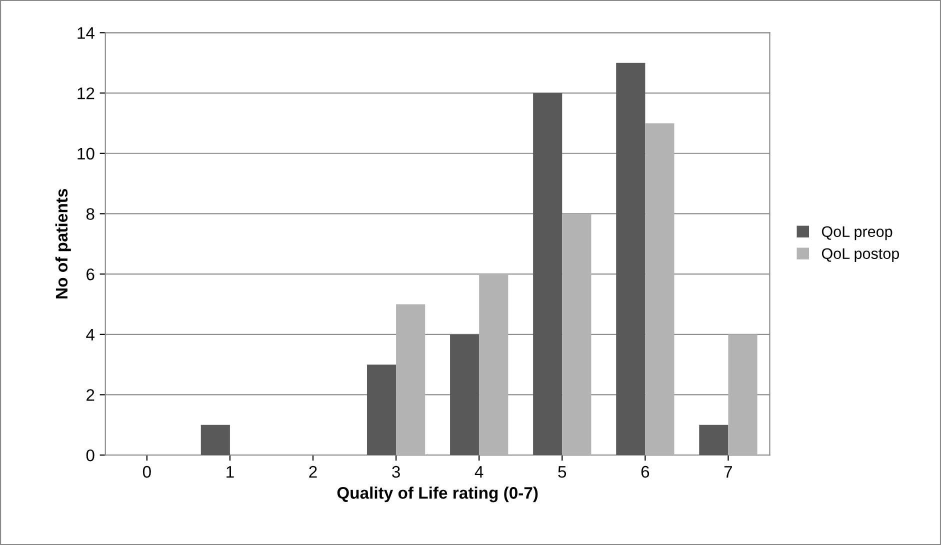 The image size is (941, 545). I want to click on x-tick-label: 2, so click(313, 472).